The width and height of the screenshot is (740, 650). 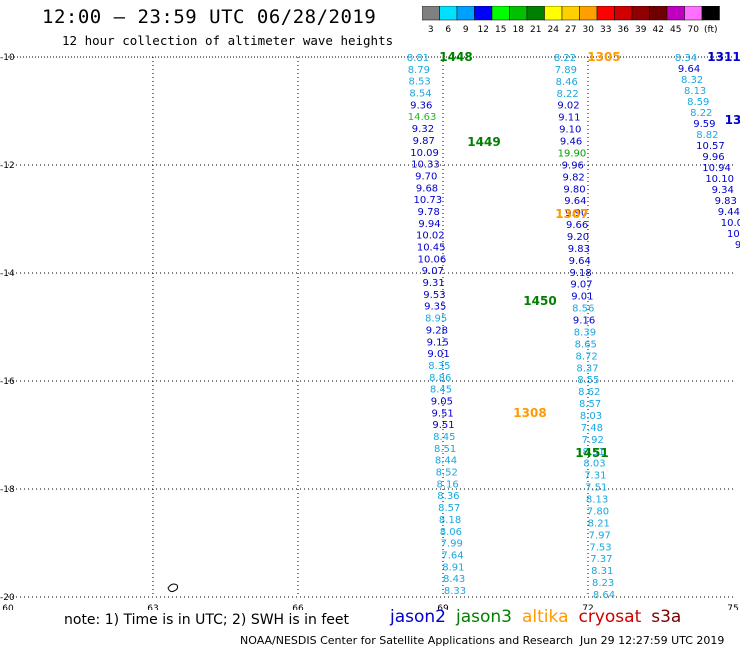 What do you see at coordinates (7, 490) in the screenshot?
I see `y-tick-label: -18` at bounding box center [7, 490].